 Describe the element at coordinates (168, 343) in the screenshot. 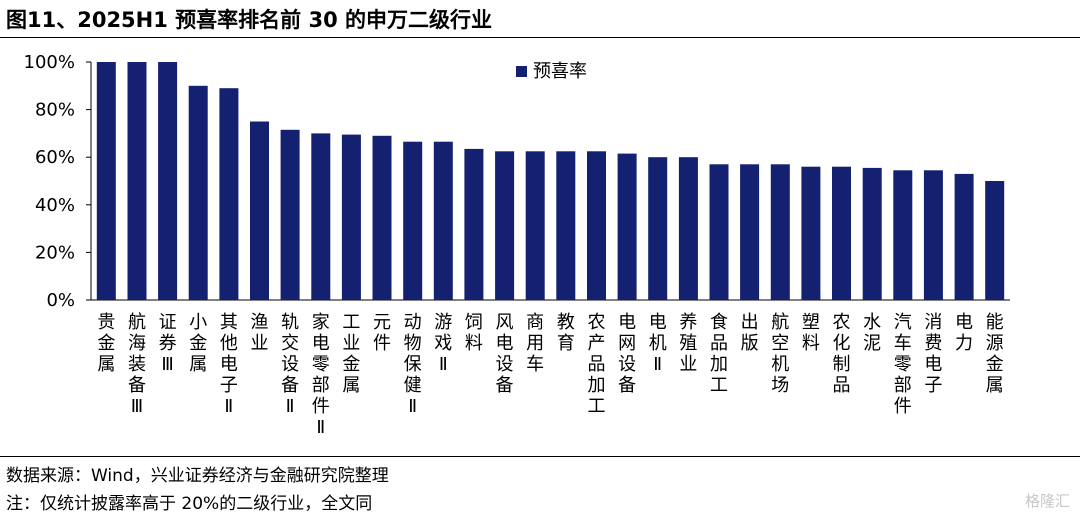

I see `x-tick-label: 证券 Ⅲ` at that location.